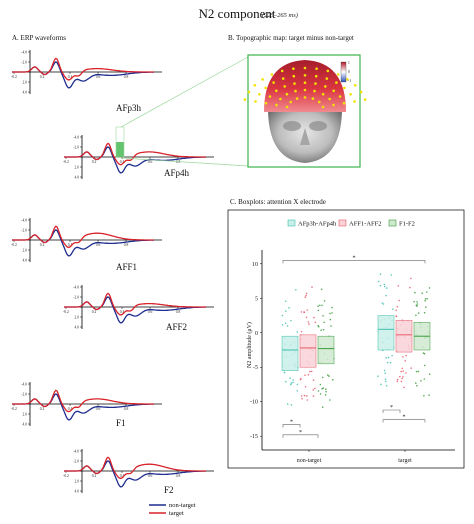 The image size is (474, 524). I want to click on erp-plot-f2: -4.0 -2.0 2.0 4.0 -0.2 0.2 0.4 0.6 0.8 F2, so click(138, 472).